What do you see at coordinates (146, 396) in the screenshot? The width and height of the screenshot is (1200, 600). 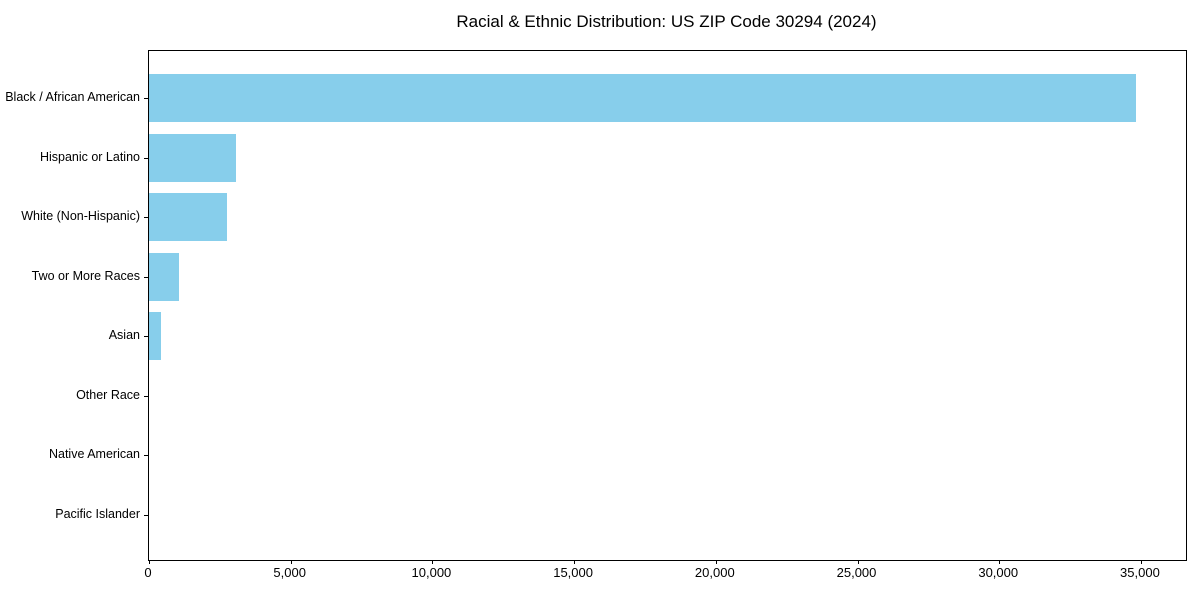 I see `y-tick-other-race` at bounding box center [146, 396].